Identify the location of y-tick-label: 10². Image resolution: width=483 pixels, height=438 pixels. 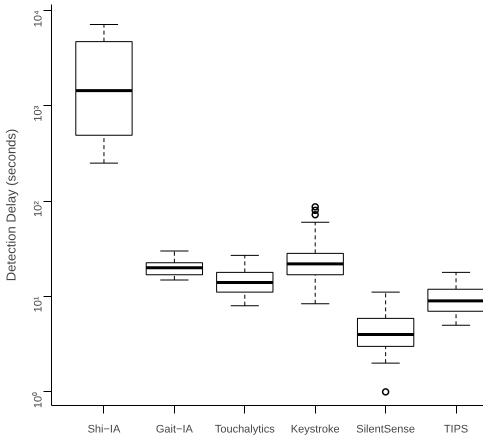
(38, 208).